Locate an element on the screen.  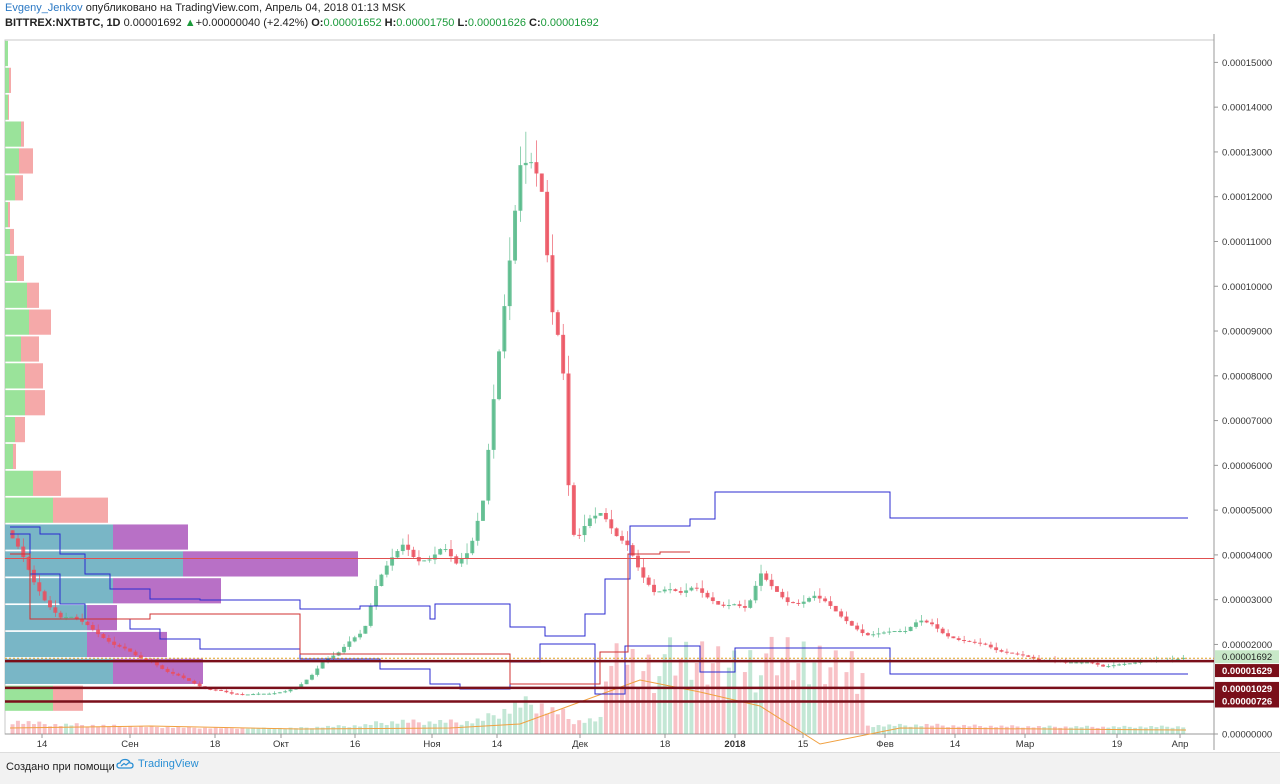
close-value: 0.00001692 is located at coordinates (569, 23).